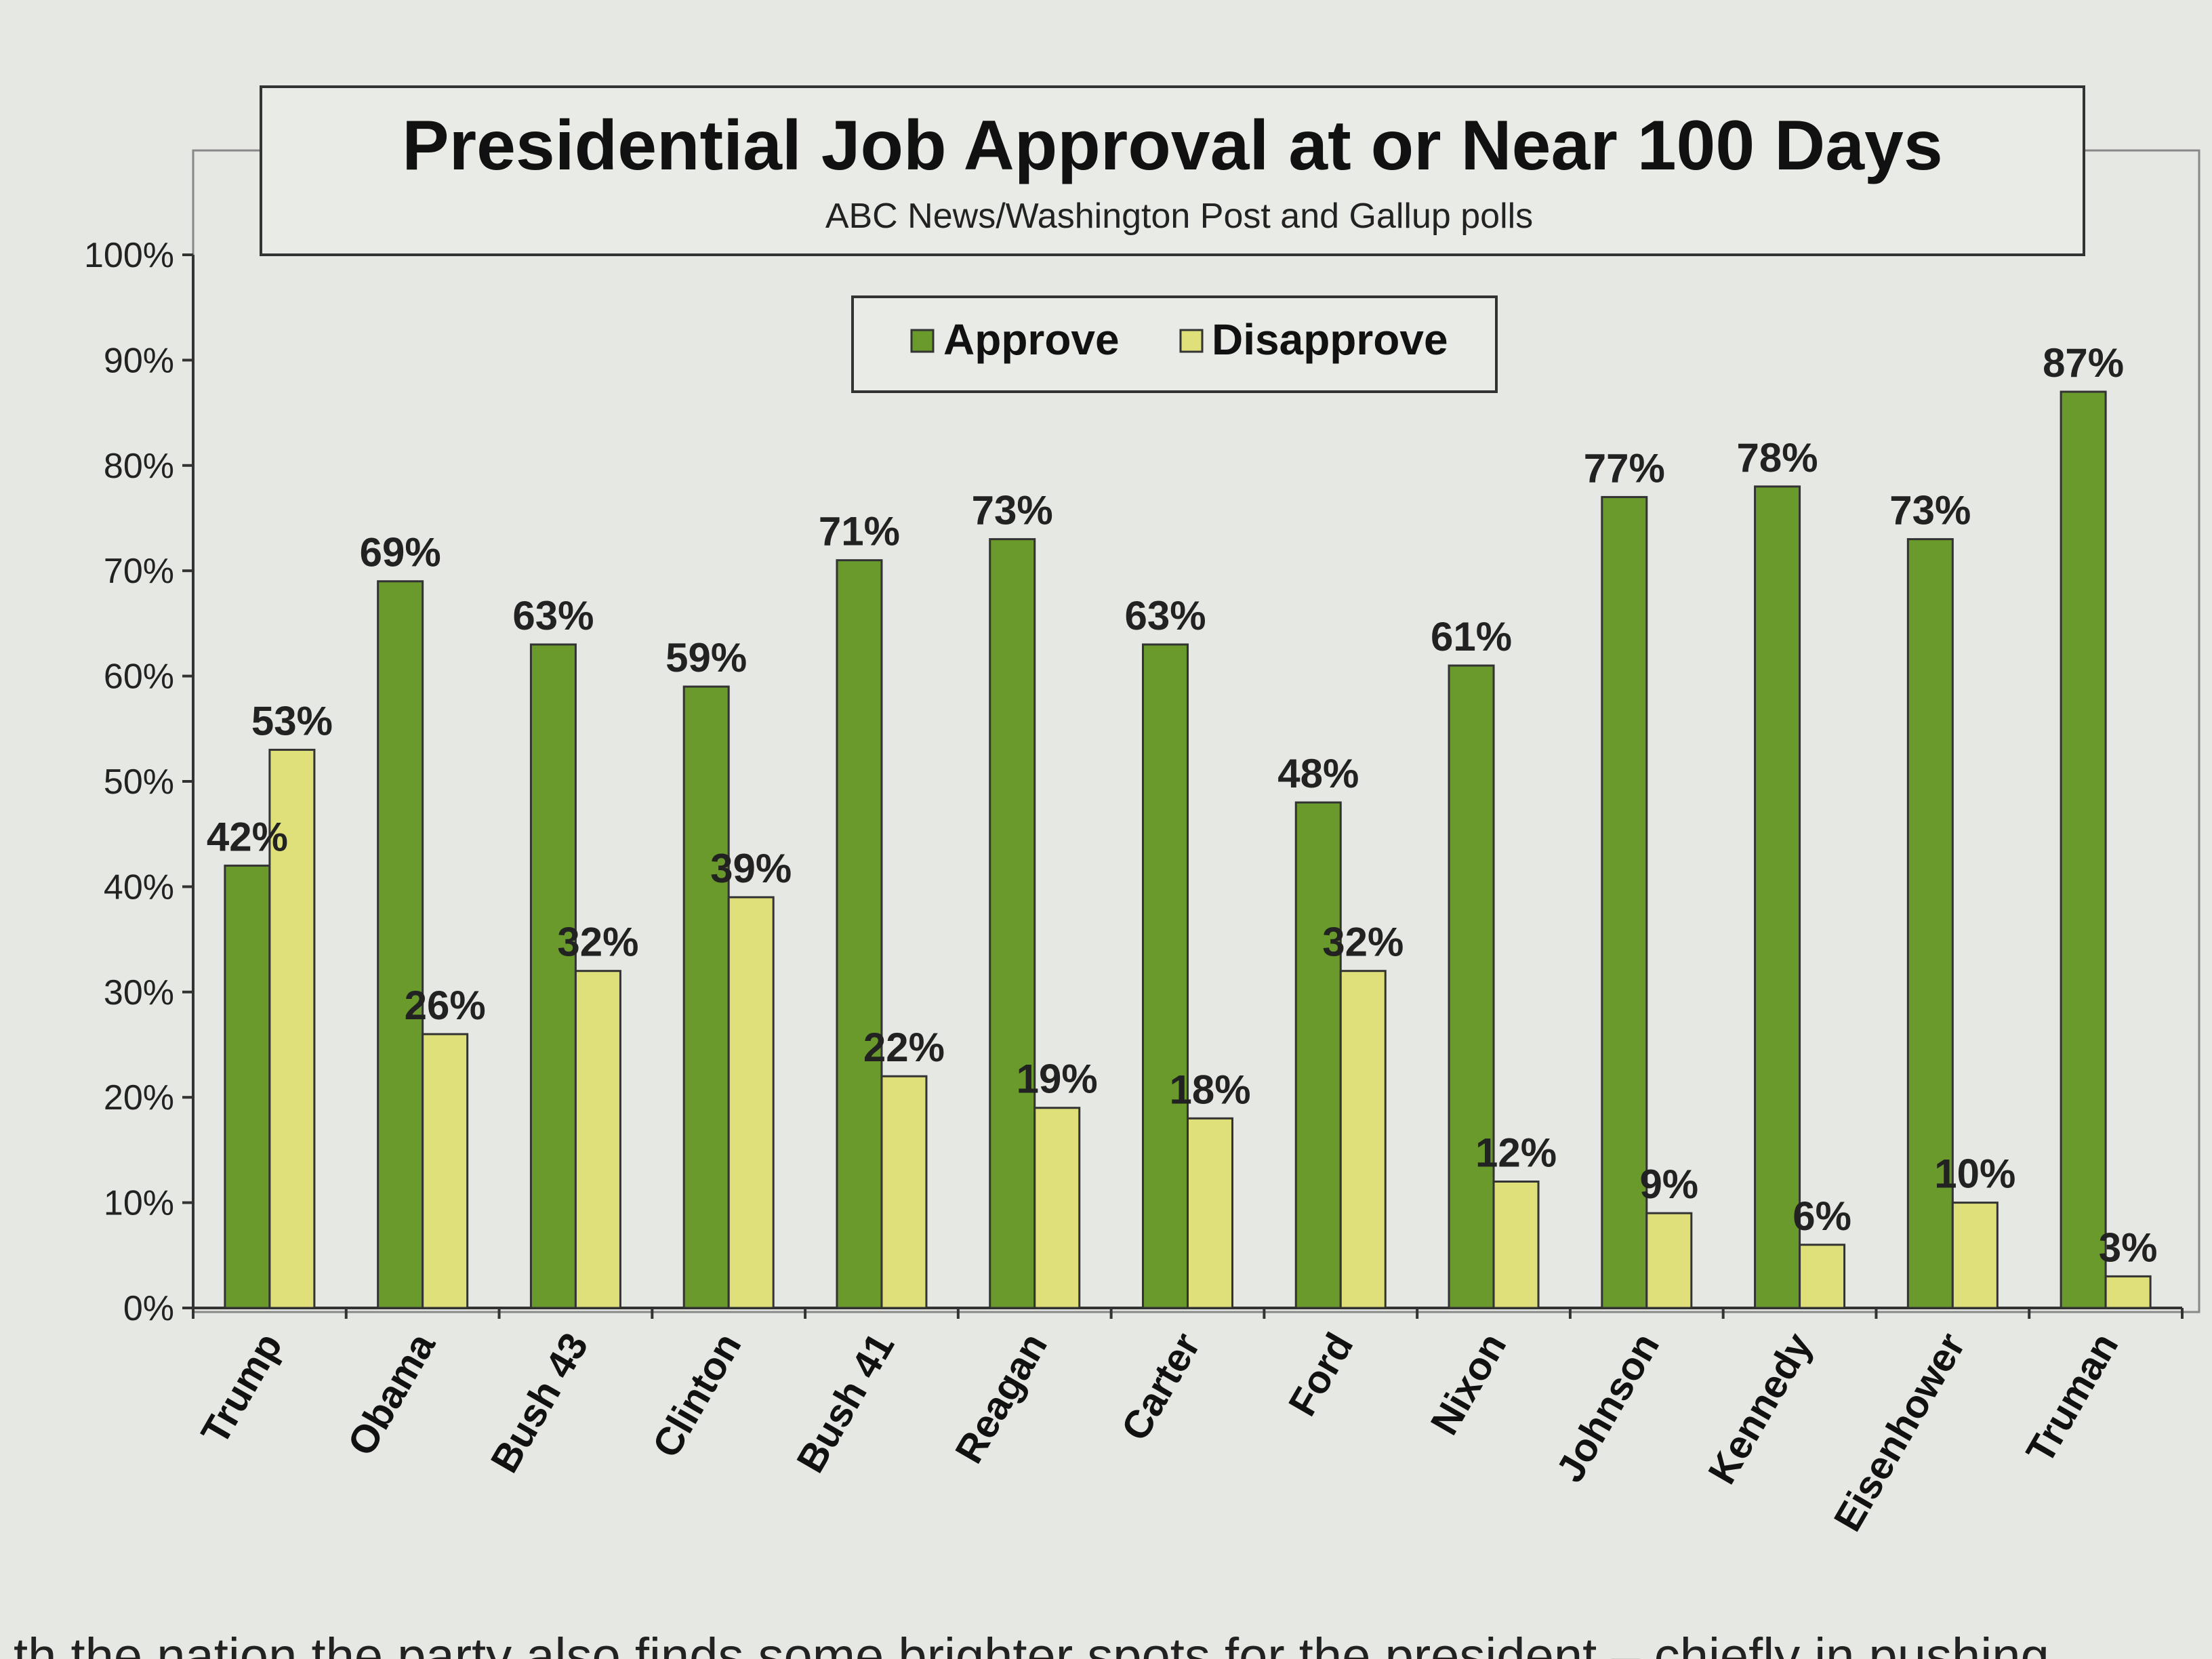 This screenshot has width=2212, height=1659. I want to click on y-tick-label: 10%, so click(139, 1203).